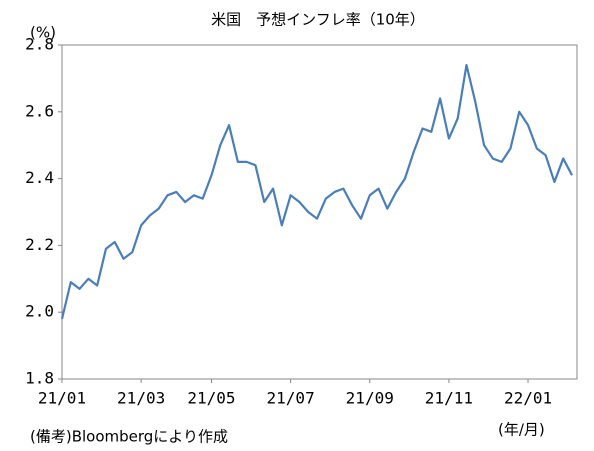 This screenshot has width=594, height=451. I want to click on x-tick-label: 21/11, so click(449, 398).